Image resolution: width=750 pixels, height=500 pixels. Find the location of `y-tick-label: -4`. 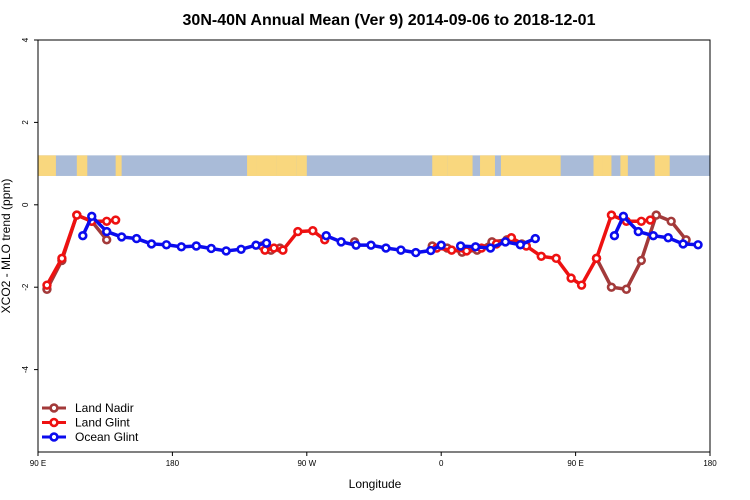

y-tick-label: -4 is located at coordinates (25, 369).